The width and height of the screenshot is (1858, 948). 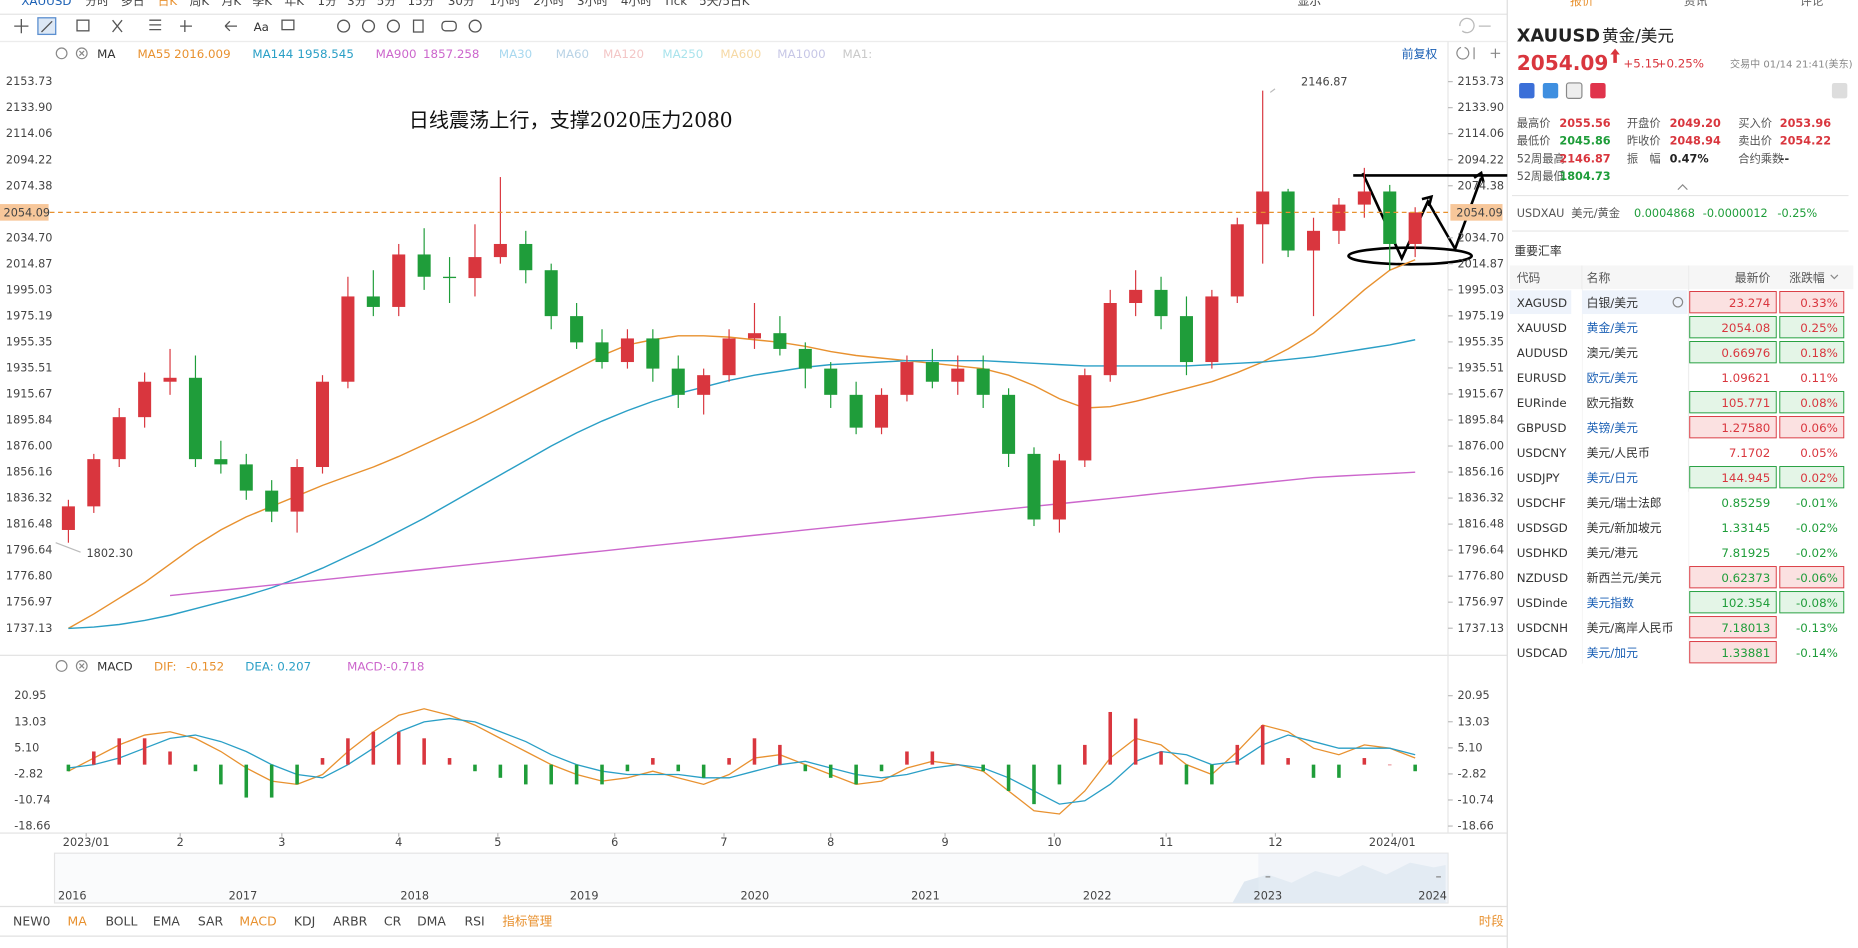 What do you see at coordinates (168, 4) in the screenshot?
I see `toolbar-item: 日K` at bounding box center [168, 4].